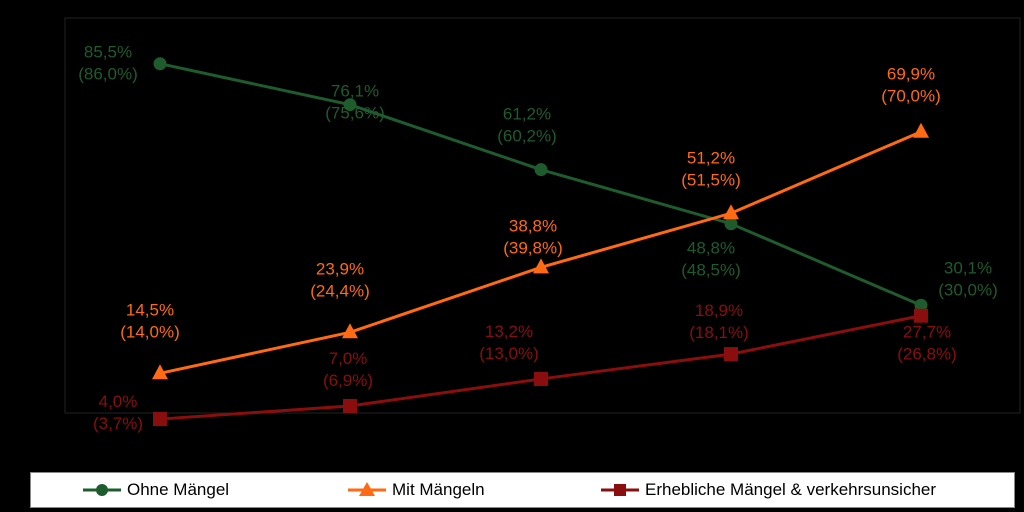  Describe the element at coordinates (438, 489) in the screenshot. I see `legend-label: Mit Mängeln` at that location.